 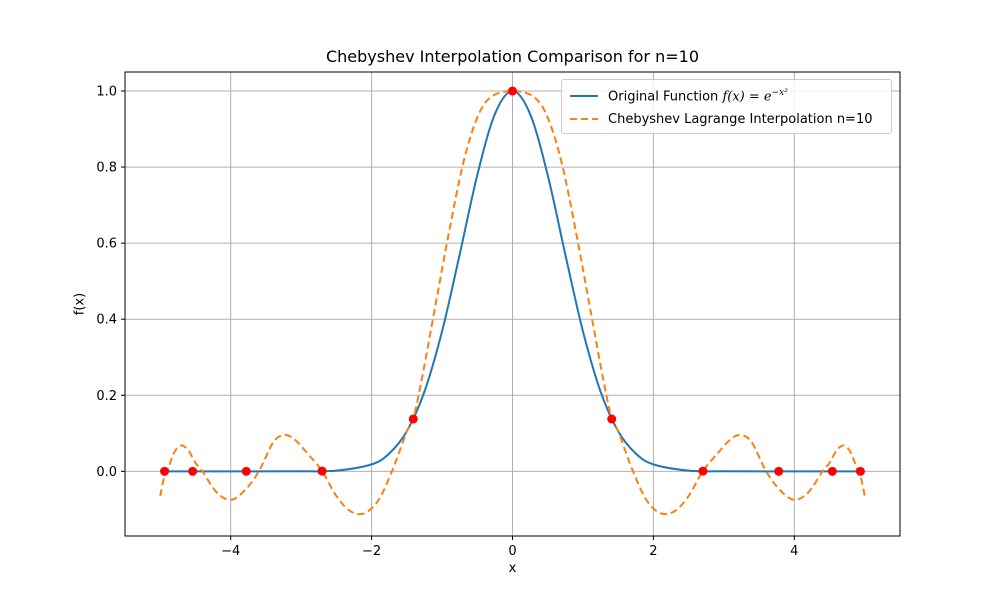 I want to click on legend-swatch-solid, so click(x=584, y=96).